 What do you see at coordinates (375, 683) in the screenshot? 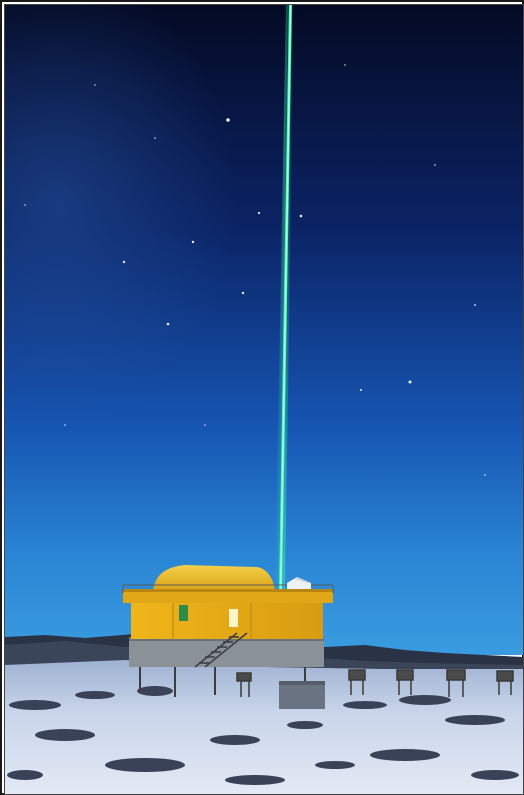
I see `stilt-structures` at bounding box center [375, 683].